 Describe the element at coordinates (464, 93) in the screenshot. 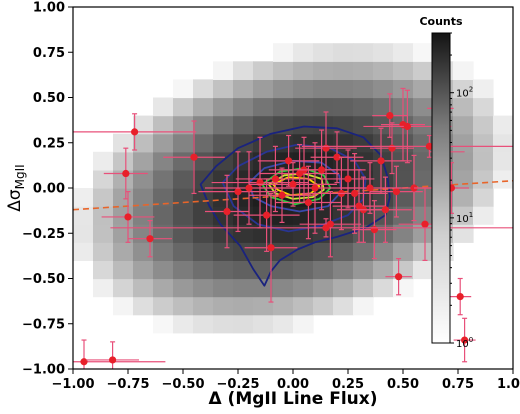

I see `colorbar-tick-label: 10²` at that location.